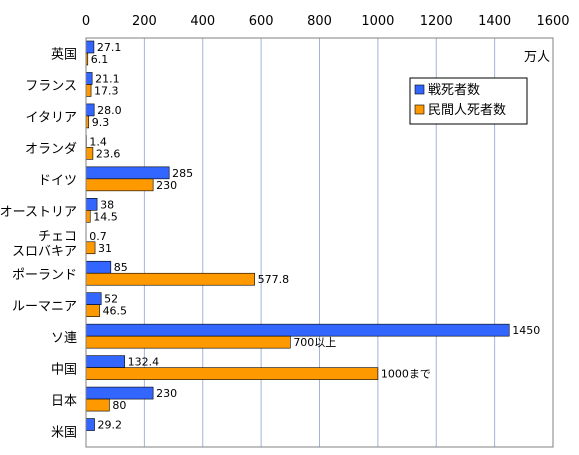 The height and width of the screenshot is (455, 579). Describe the element at coordinates (552, 21) in the screenshot. I see `x-tick-label: 1600` at that location.